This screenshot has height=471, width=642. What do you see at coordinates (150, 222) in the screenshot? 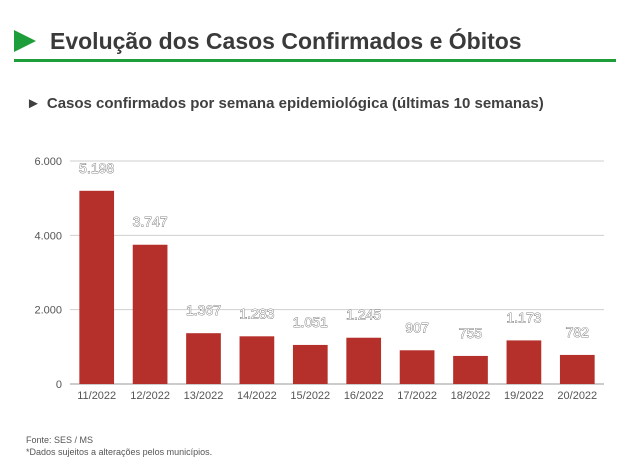
I see `data-label: 3.747` at bounding box center [150, 222].